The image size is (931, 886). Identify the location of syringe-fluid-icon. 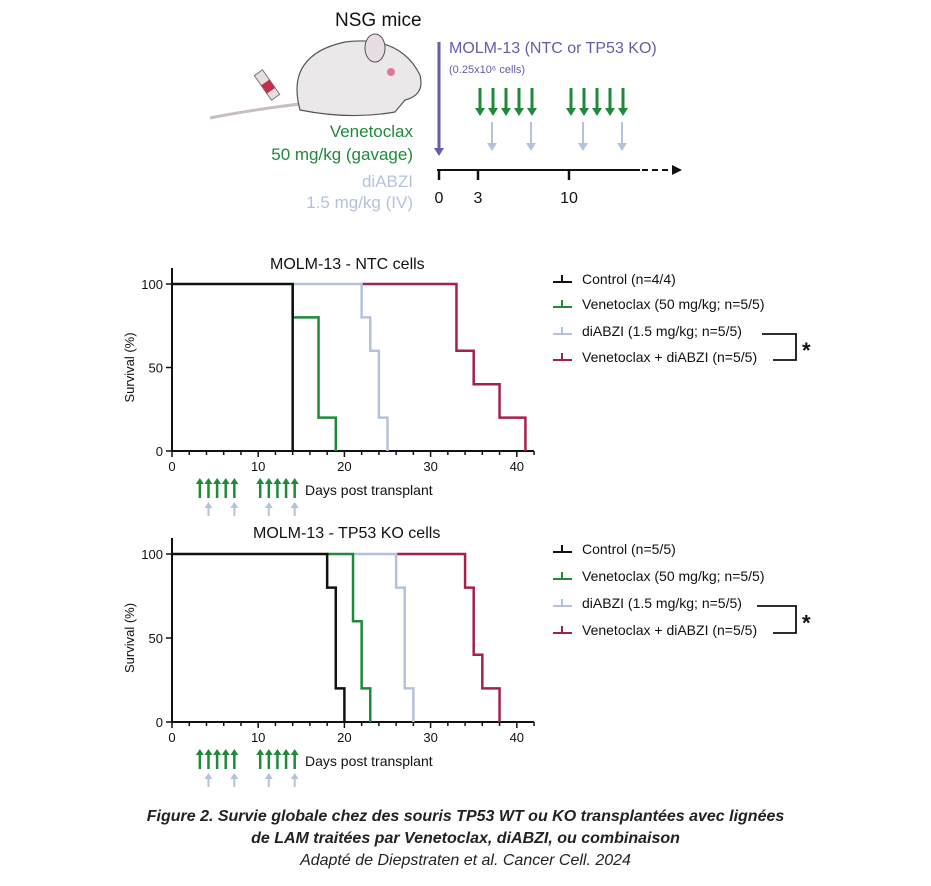
(268, 86).